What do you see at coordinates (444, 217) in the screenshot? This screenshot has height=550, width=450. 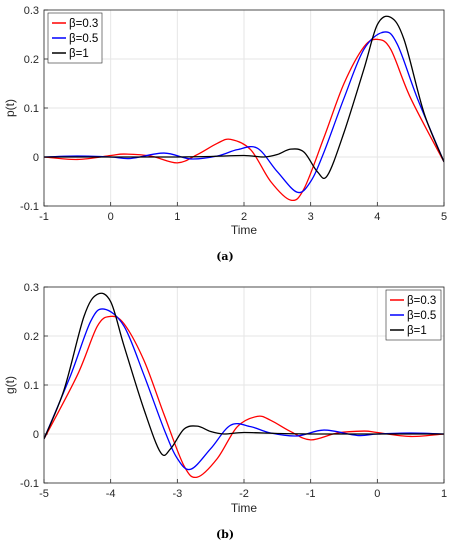 I see `x-tick-label: 5` at bounding box center [444, 217].